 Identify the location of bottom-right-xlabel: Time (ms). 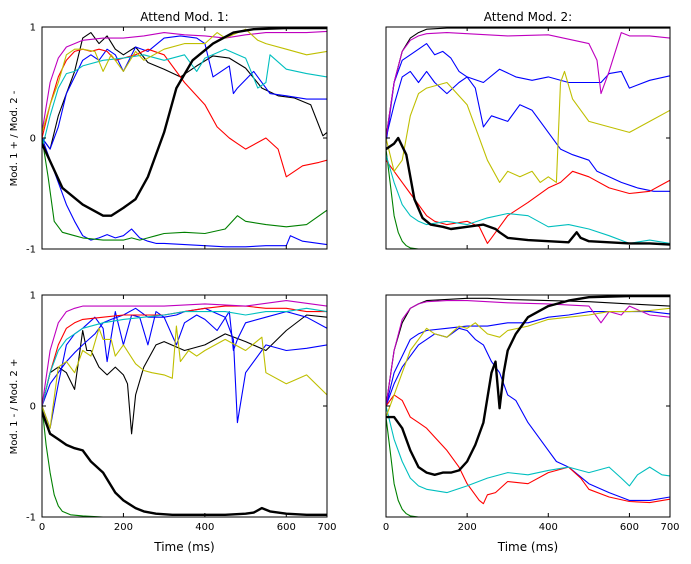
(528, 547).